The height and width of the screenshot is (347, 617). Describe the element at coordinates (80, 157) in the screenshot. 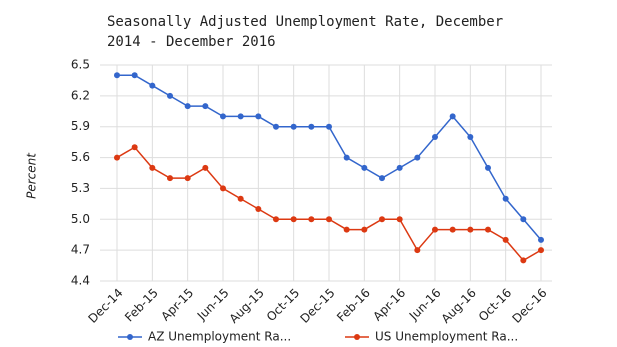

I see `y-tick-label: 5.6` at that location.